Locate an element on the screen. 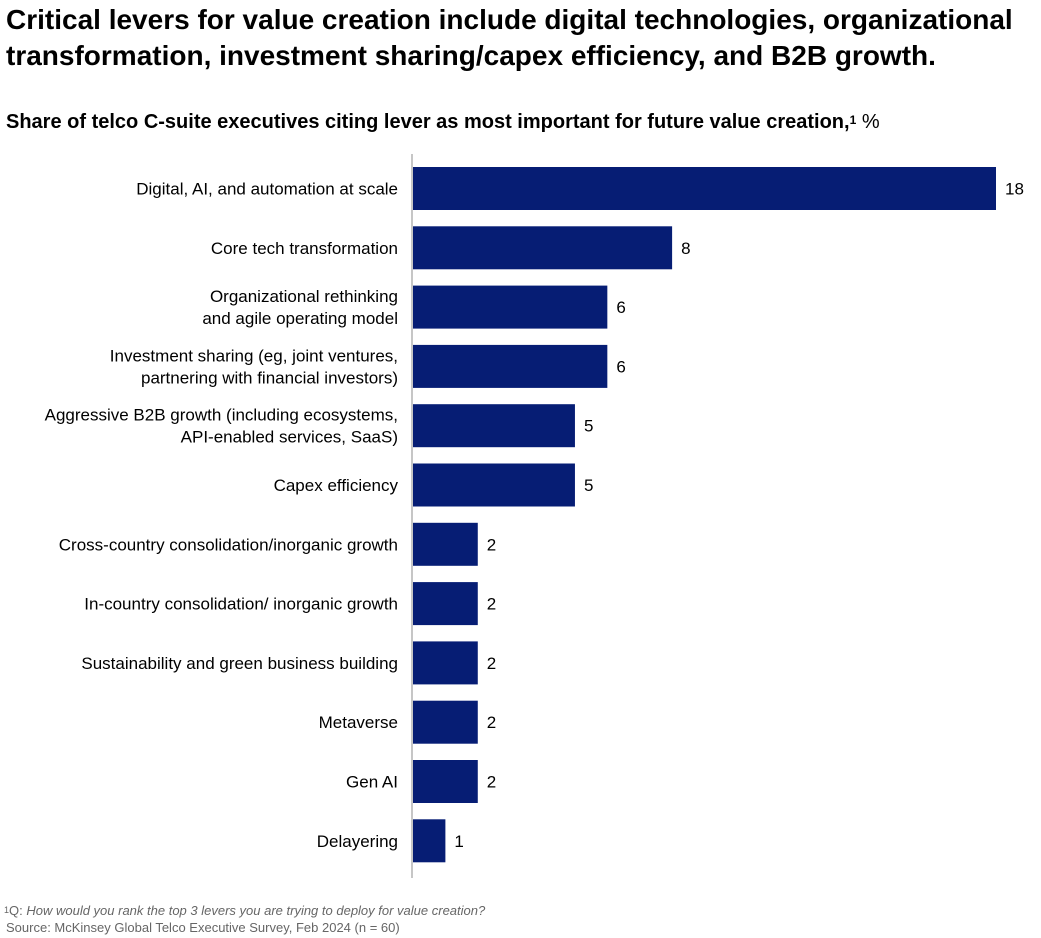  category-label-line: and agile operating model is located at coordinates (300, 318).